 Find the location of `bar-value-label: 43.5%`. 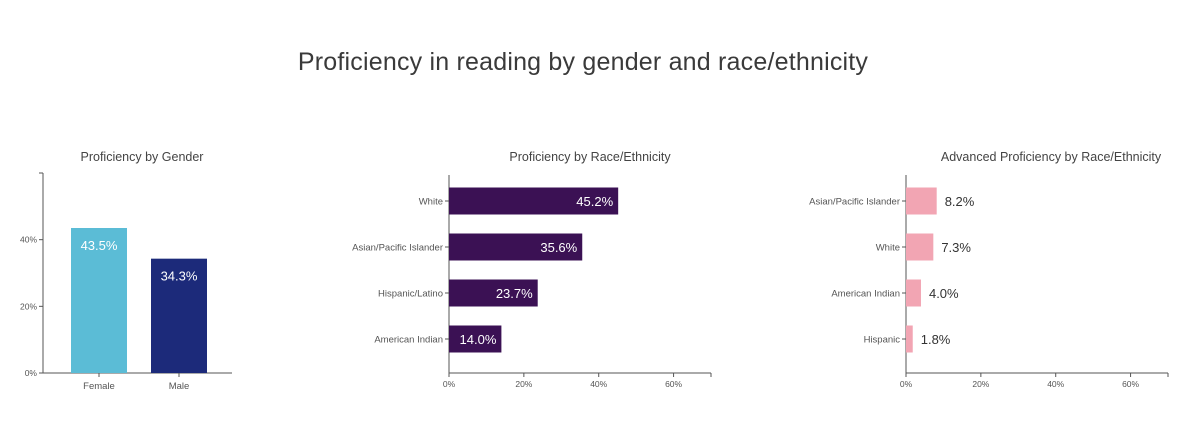

bar-value-label: 43.5% is located at coordinates (99, 245).